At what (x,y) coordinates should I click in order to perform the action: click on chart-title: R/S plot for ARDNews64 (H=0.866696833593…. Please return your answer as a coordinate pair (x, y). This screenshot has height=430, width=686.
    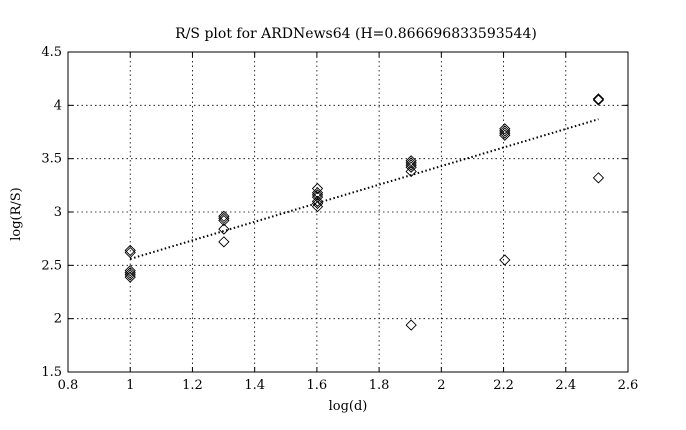
    Looking at the image, I should click on (356, 34).